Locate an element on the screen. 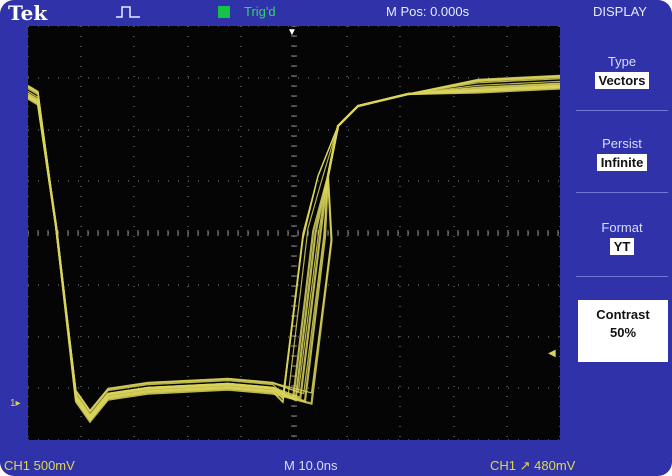 The width and height of the screenshot is (672, 476). trigger-position-marker-icon: ▼ is located at coordinates (292, 32).